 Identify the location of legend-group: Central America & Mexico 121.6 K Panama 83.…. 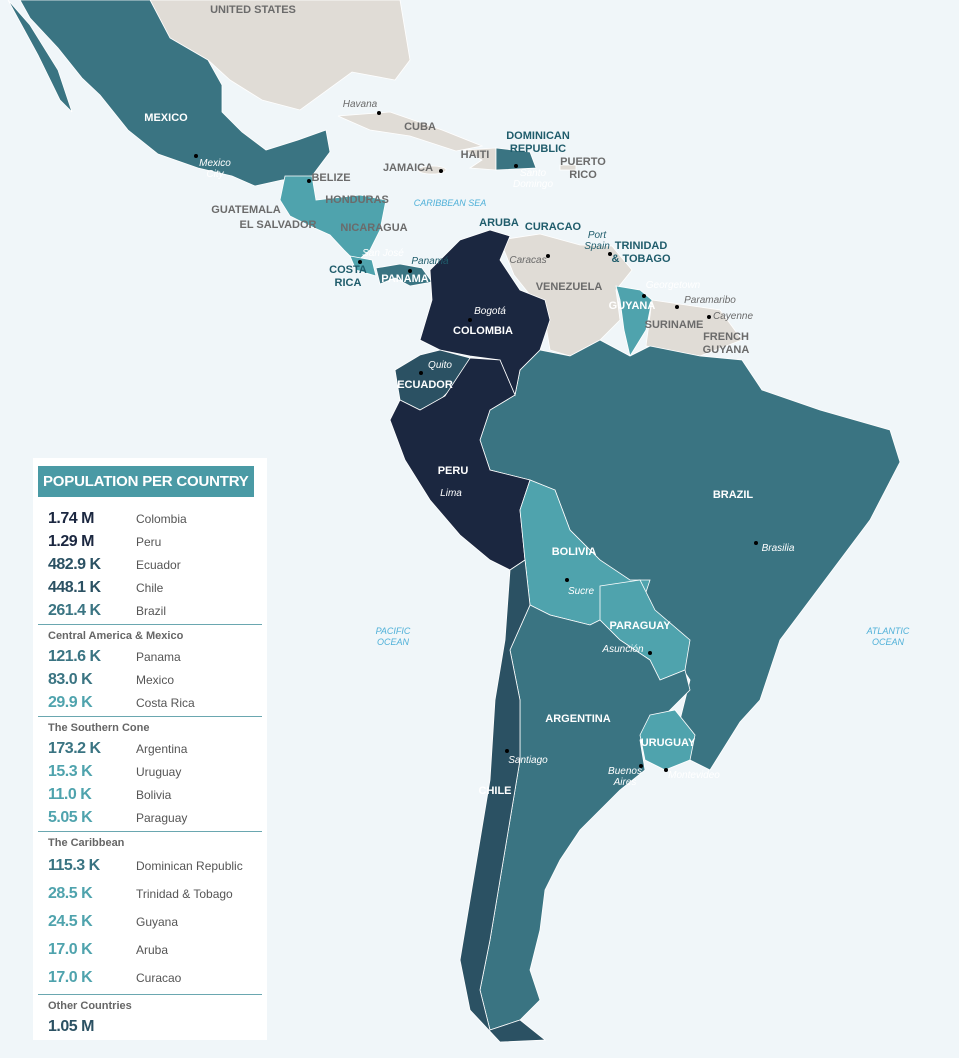
(150, 670).